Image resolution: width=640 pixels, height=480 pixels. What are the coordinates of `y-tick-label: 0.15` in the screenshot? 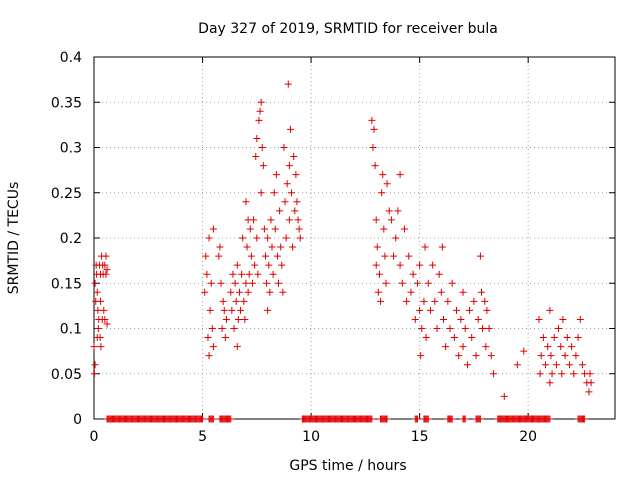 It's located at (66, 284).